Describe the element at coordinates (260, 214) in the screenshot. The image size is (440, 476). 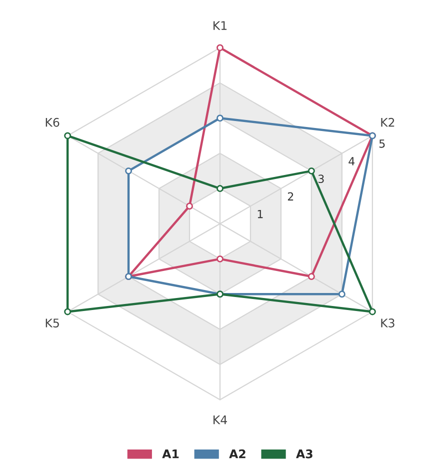
I see `y-tick-label: 1` at that location.